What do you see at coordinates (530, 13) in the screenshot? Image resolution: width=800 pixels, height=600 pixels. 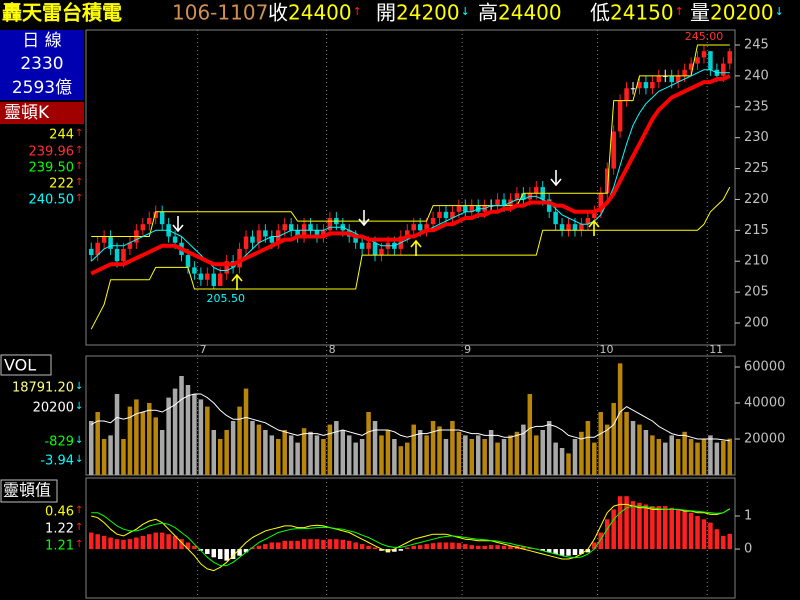 I see `header-value: 24400` at bounding box center [530, 13].